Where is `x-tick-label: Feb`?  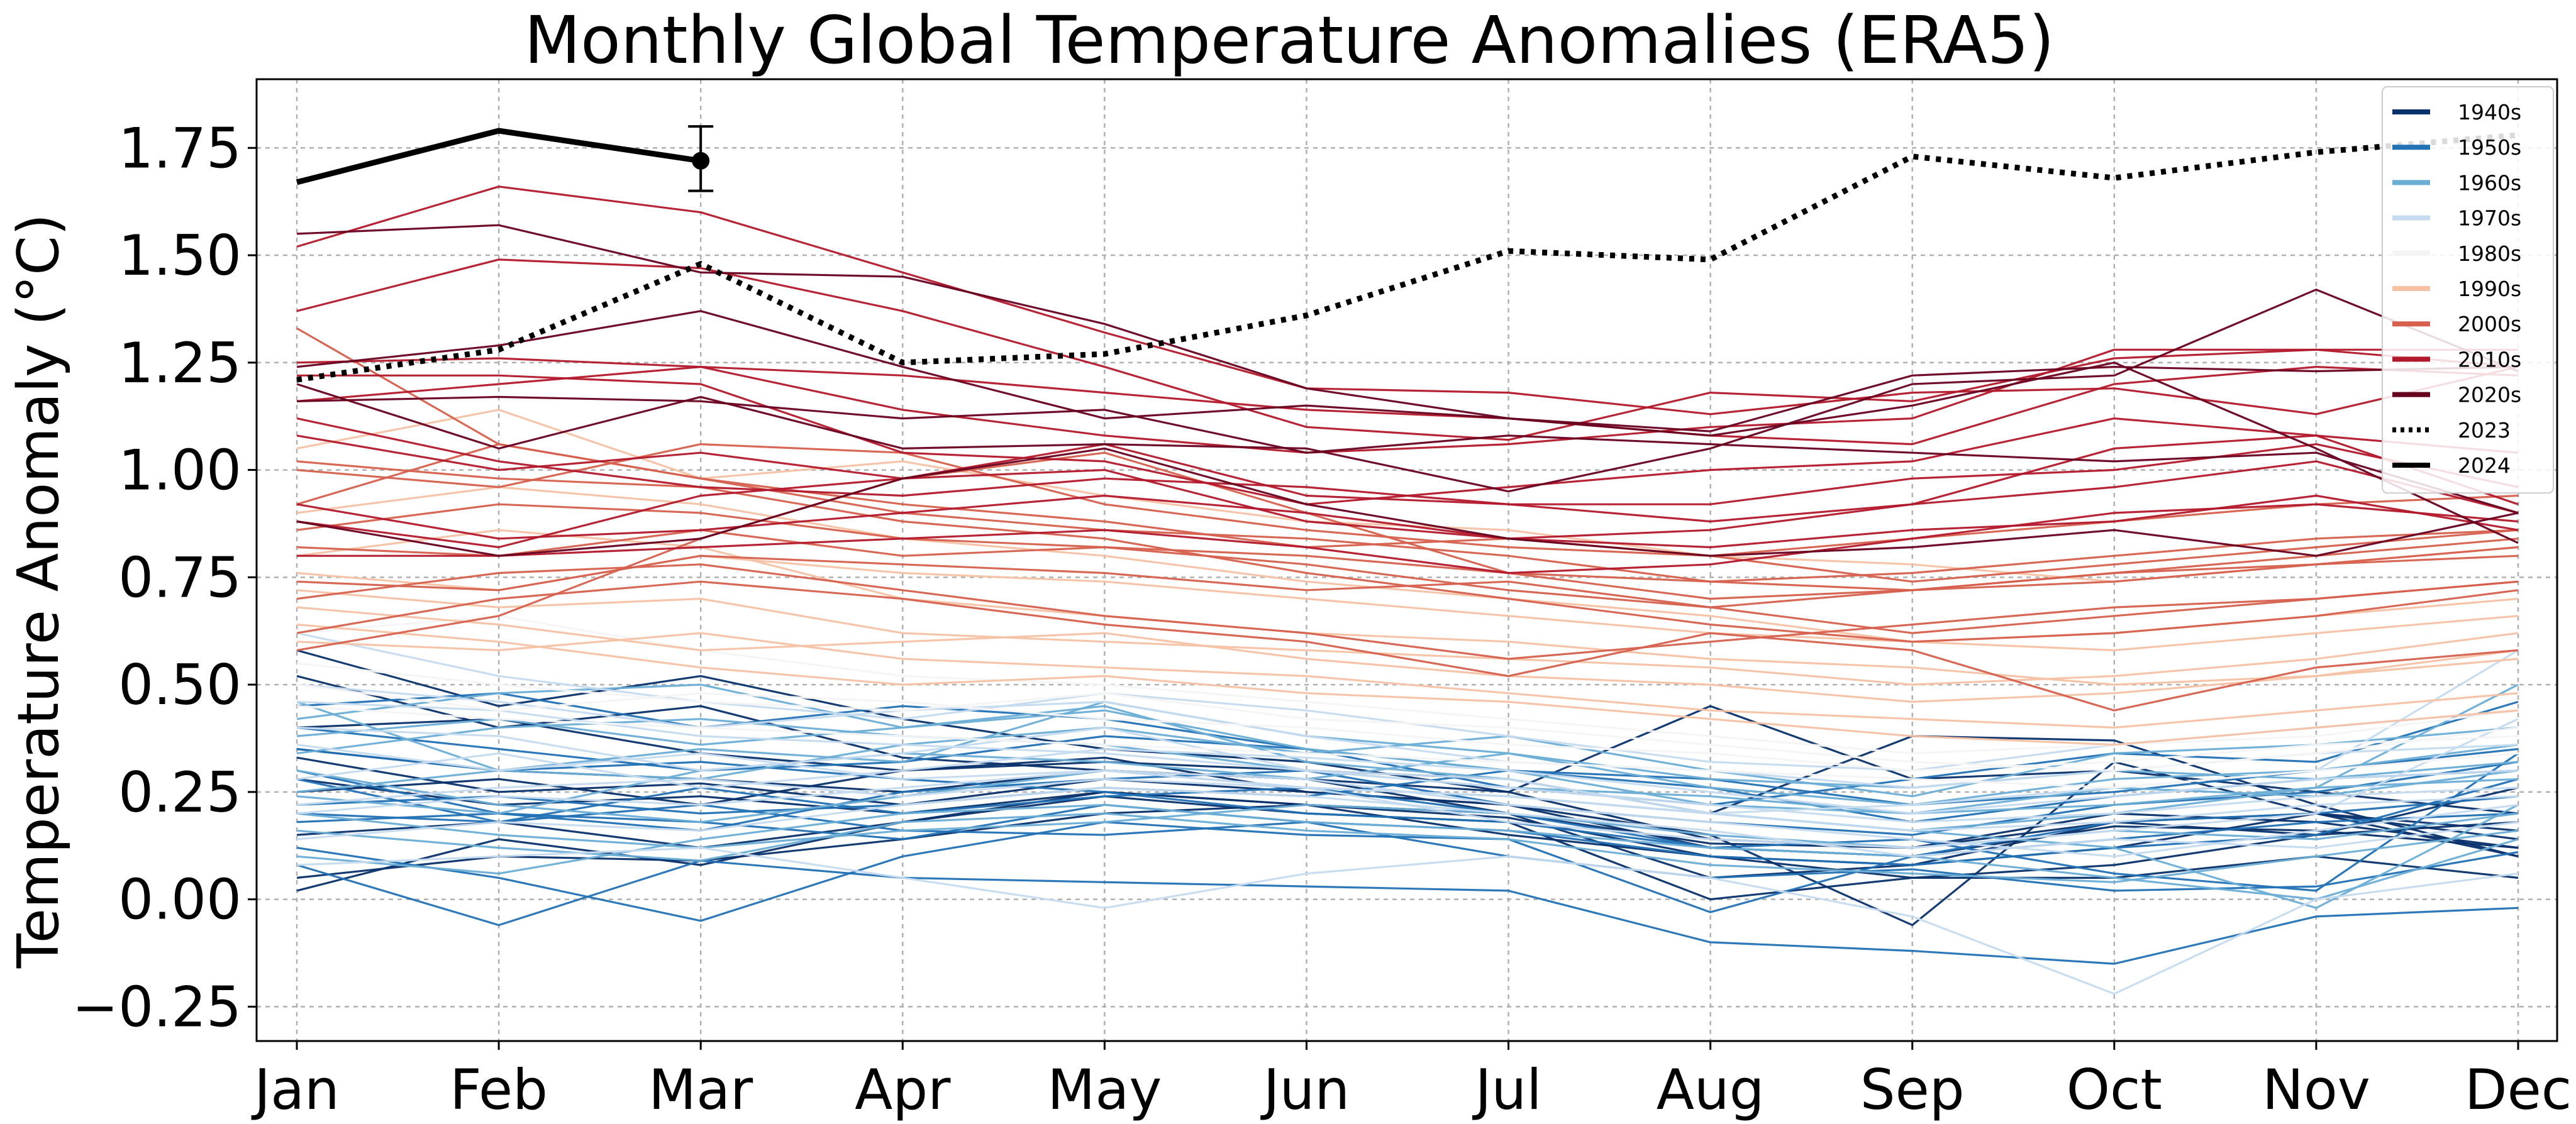
x-tick-label: Feb is located at coordinates (499, 1090).